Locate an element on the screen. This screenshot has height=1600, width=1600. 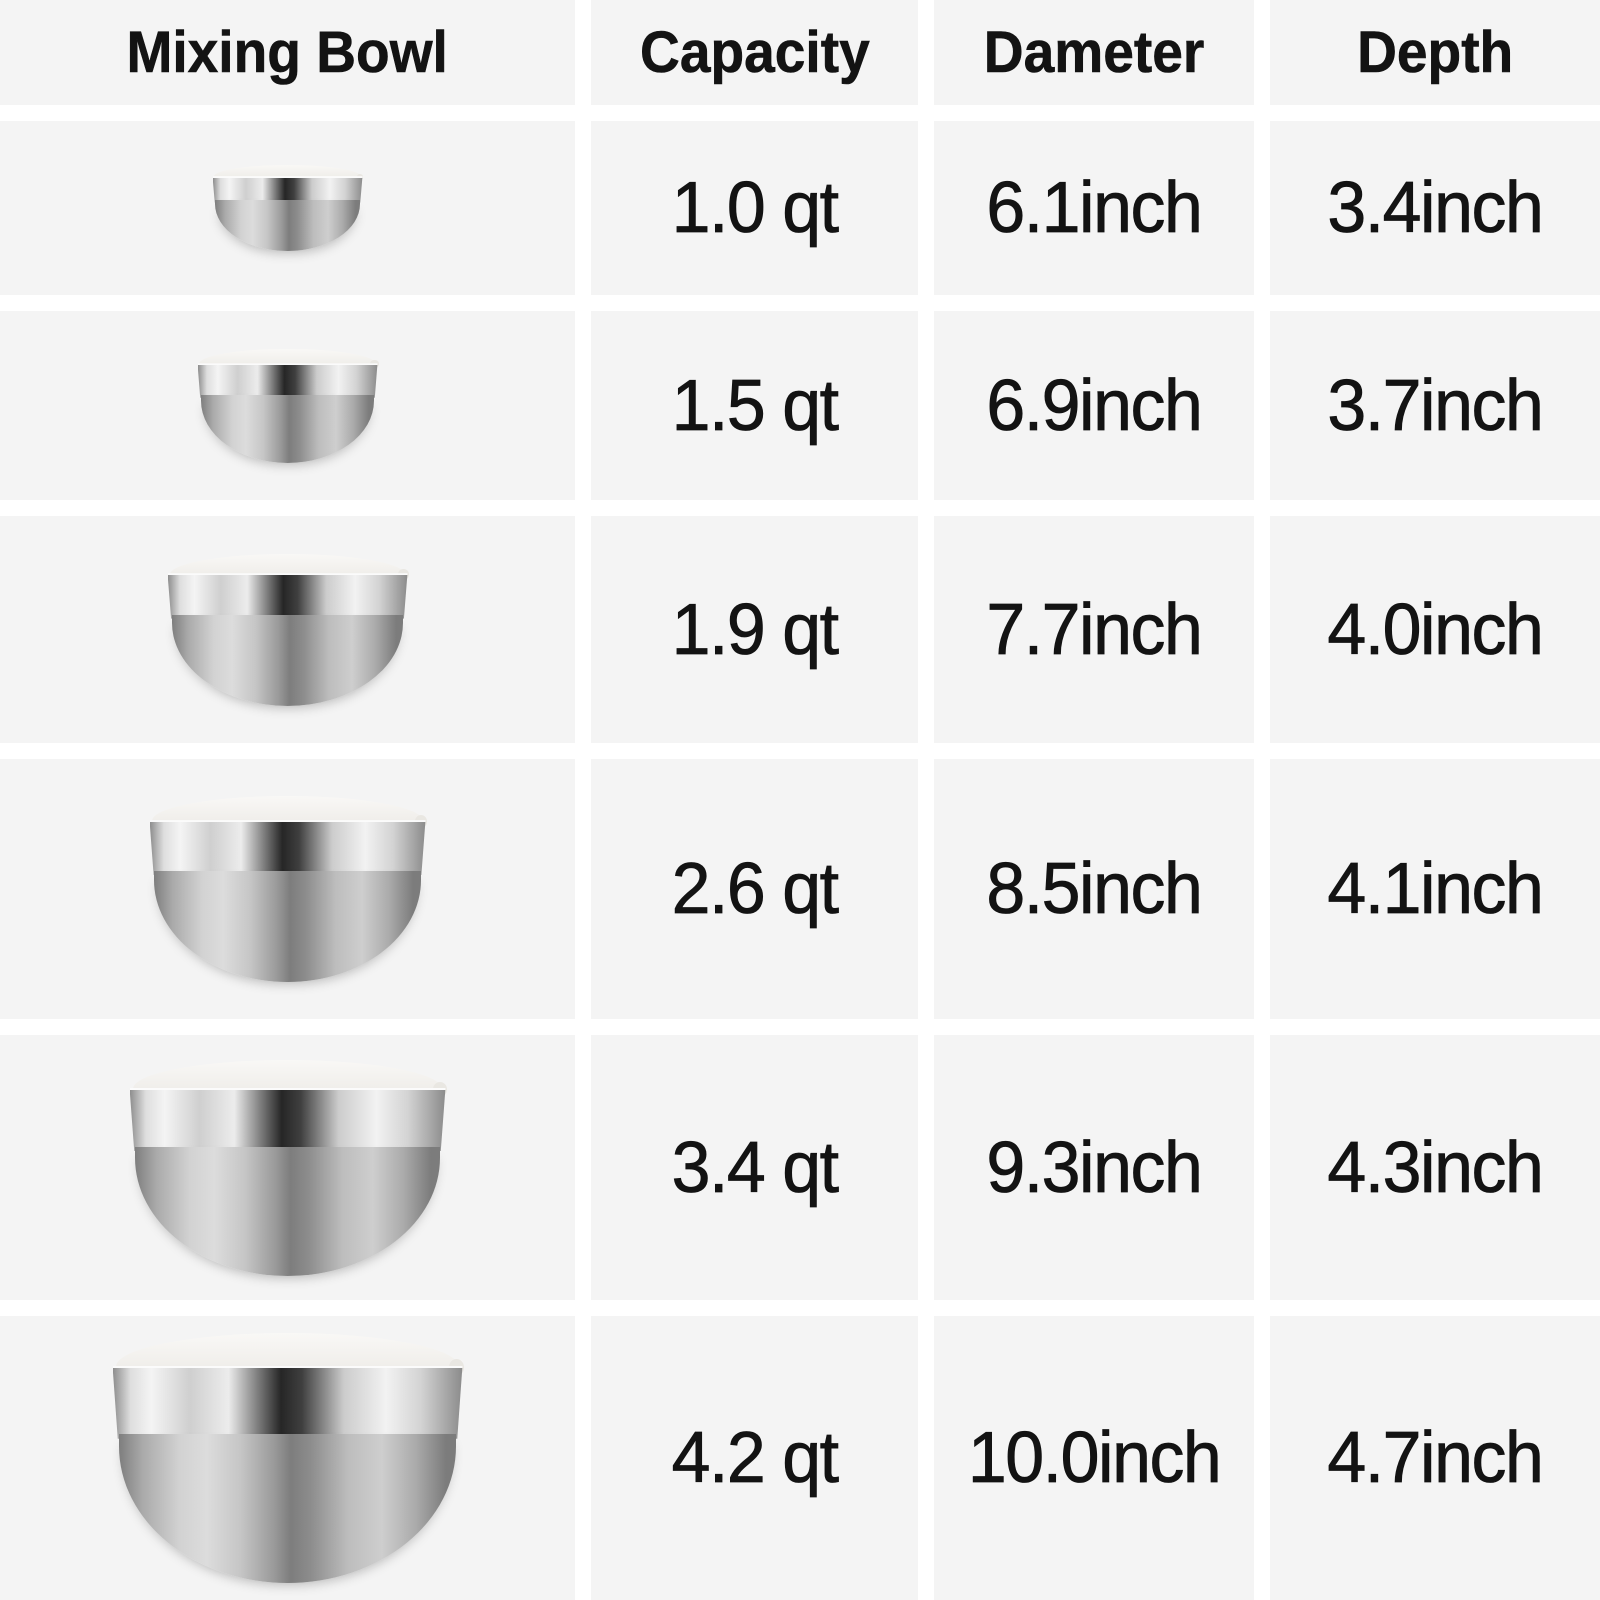
depth-cell: 4.7inch is located at coordinates (1435, 1458).